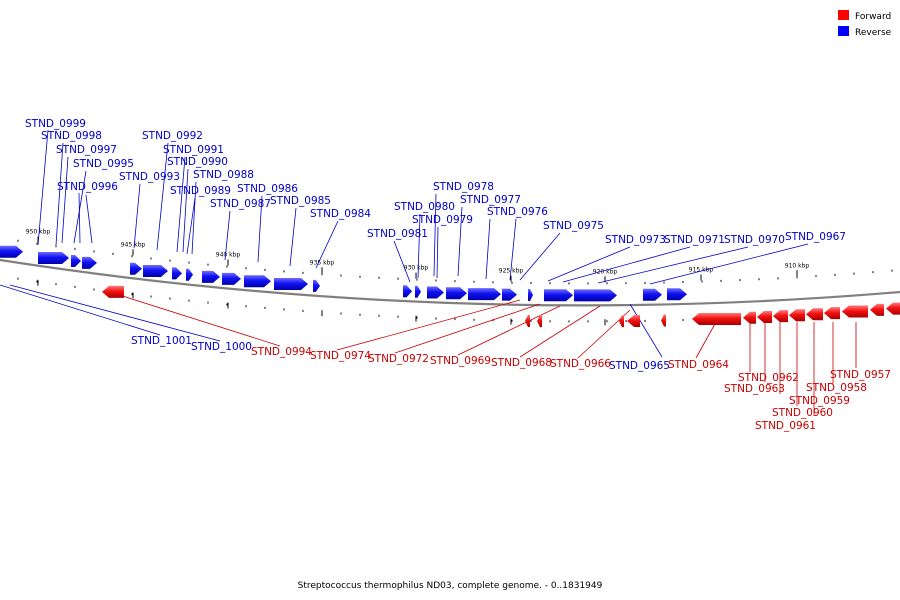 Image resolution: width=900 pixels, height=600 pixels. Describe the element at coordinates (55, 124) in the screenshot. I see `gene-label: STND_0999` at that location.